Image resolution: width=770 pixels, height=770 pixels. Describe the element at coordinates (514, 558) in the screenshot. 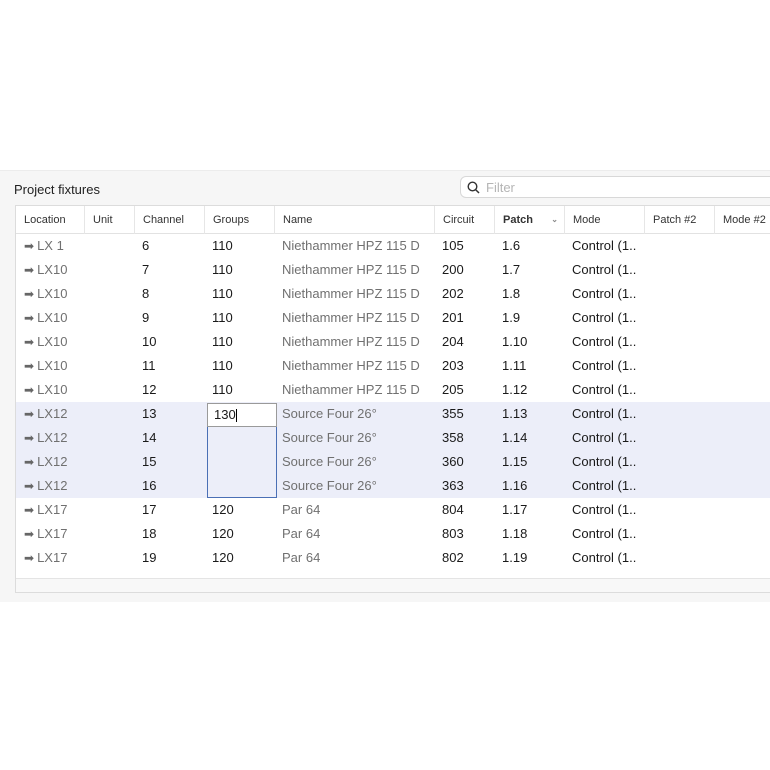

I see `cell-patch: 1.19` at that location.